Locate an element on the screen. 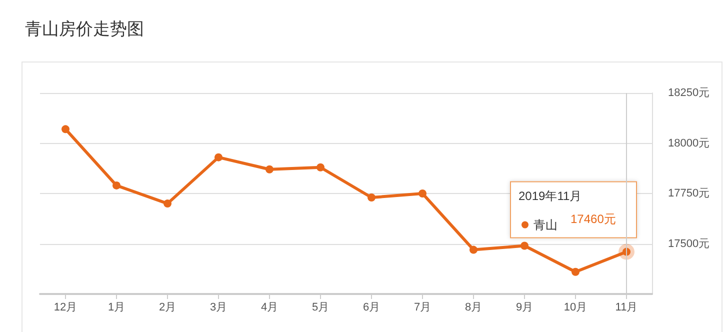 This screenshot has height=332, width=724. annotation: 2019年11月 is located at coordinates (550, 195).